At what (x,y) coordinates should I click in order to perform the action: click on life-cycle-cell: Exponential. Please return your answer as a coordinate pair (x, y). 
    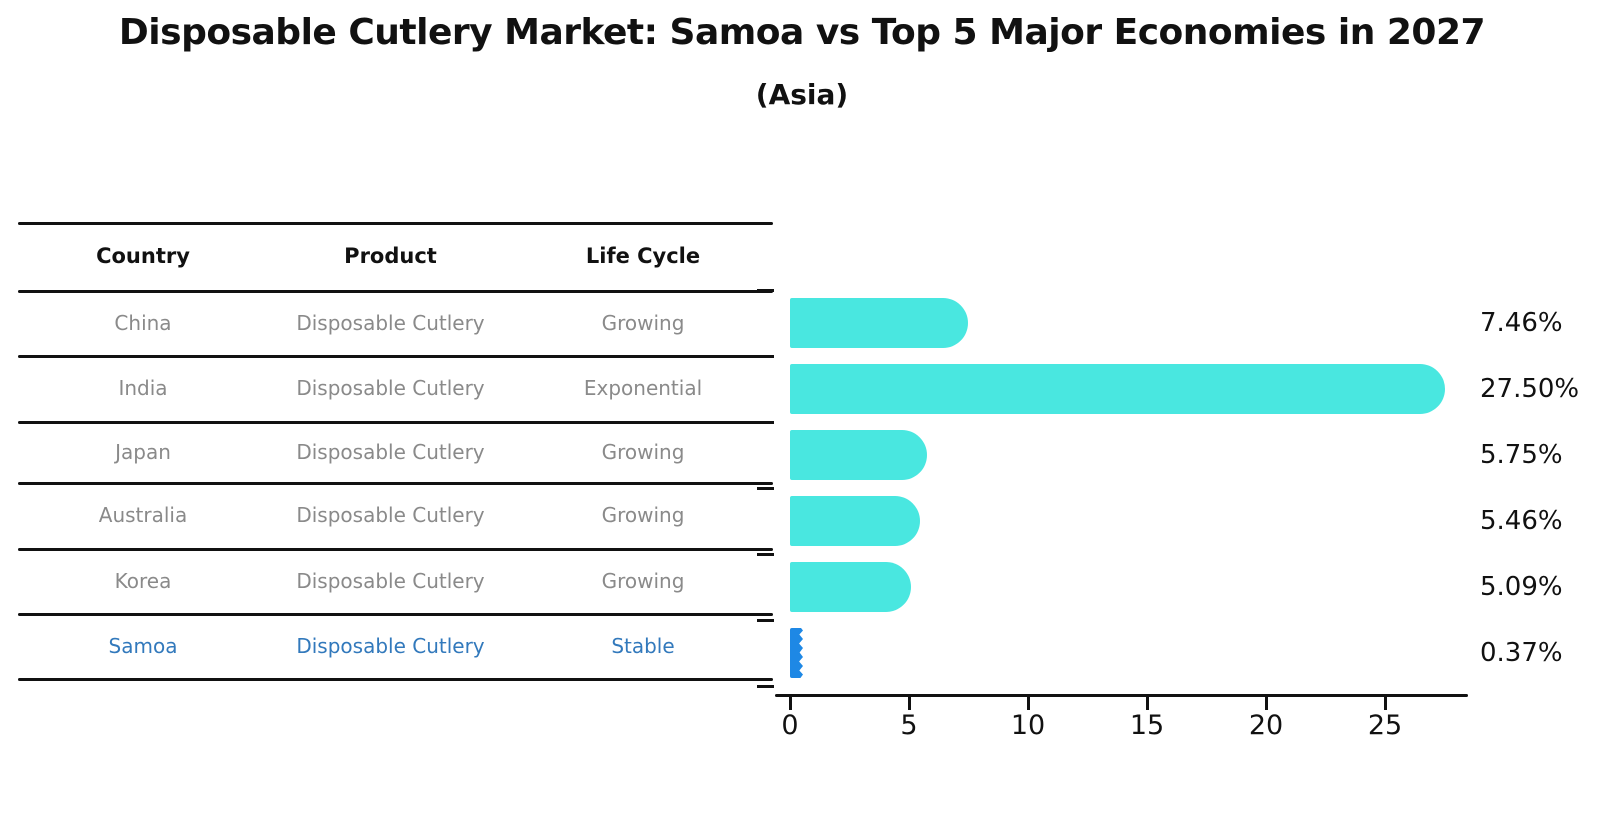
    Looking at the image, I should click on (643, 388).